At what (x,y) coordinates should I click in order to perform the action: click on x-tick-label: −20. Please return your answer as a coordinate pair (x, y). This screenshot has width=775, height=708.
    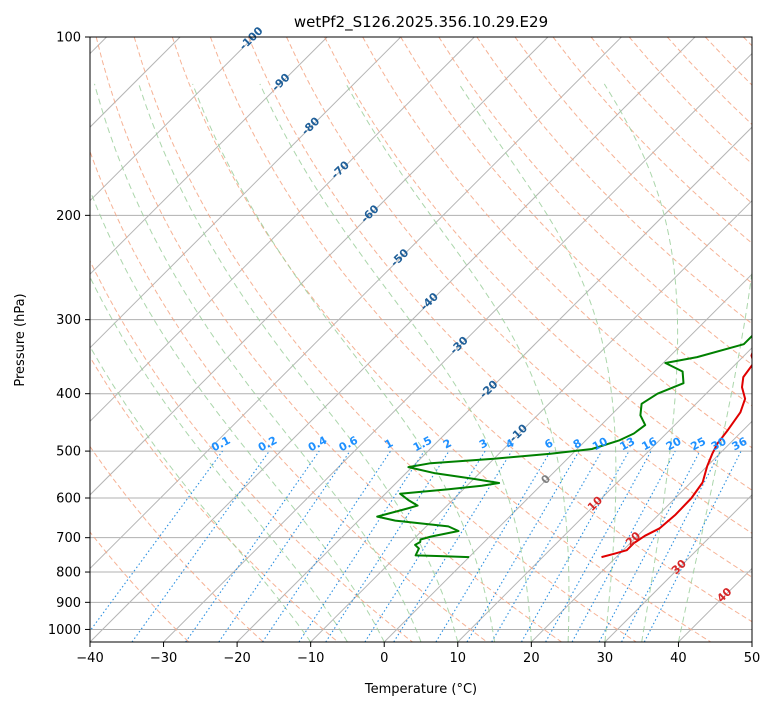
    Looking at the image, I should click on (236, 658).